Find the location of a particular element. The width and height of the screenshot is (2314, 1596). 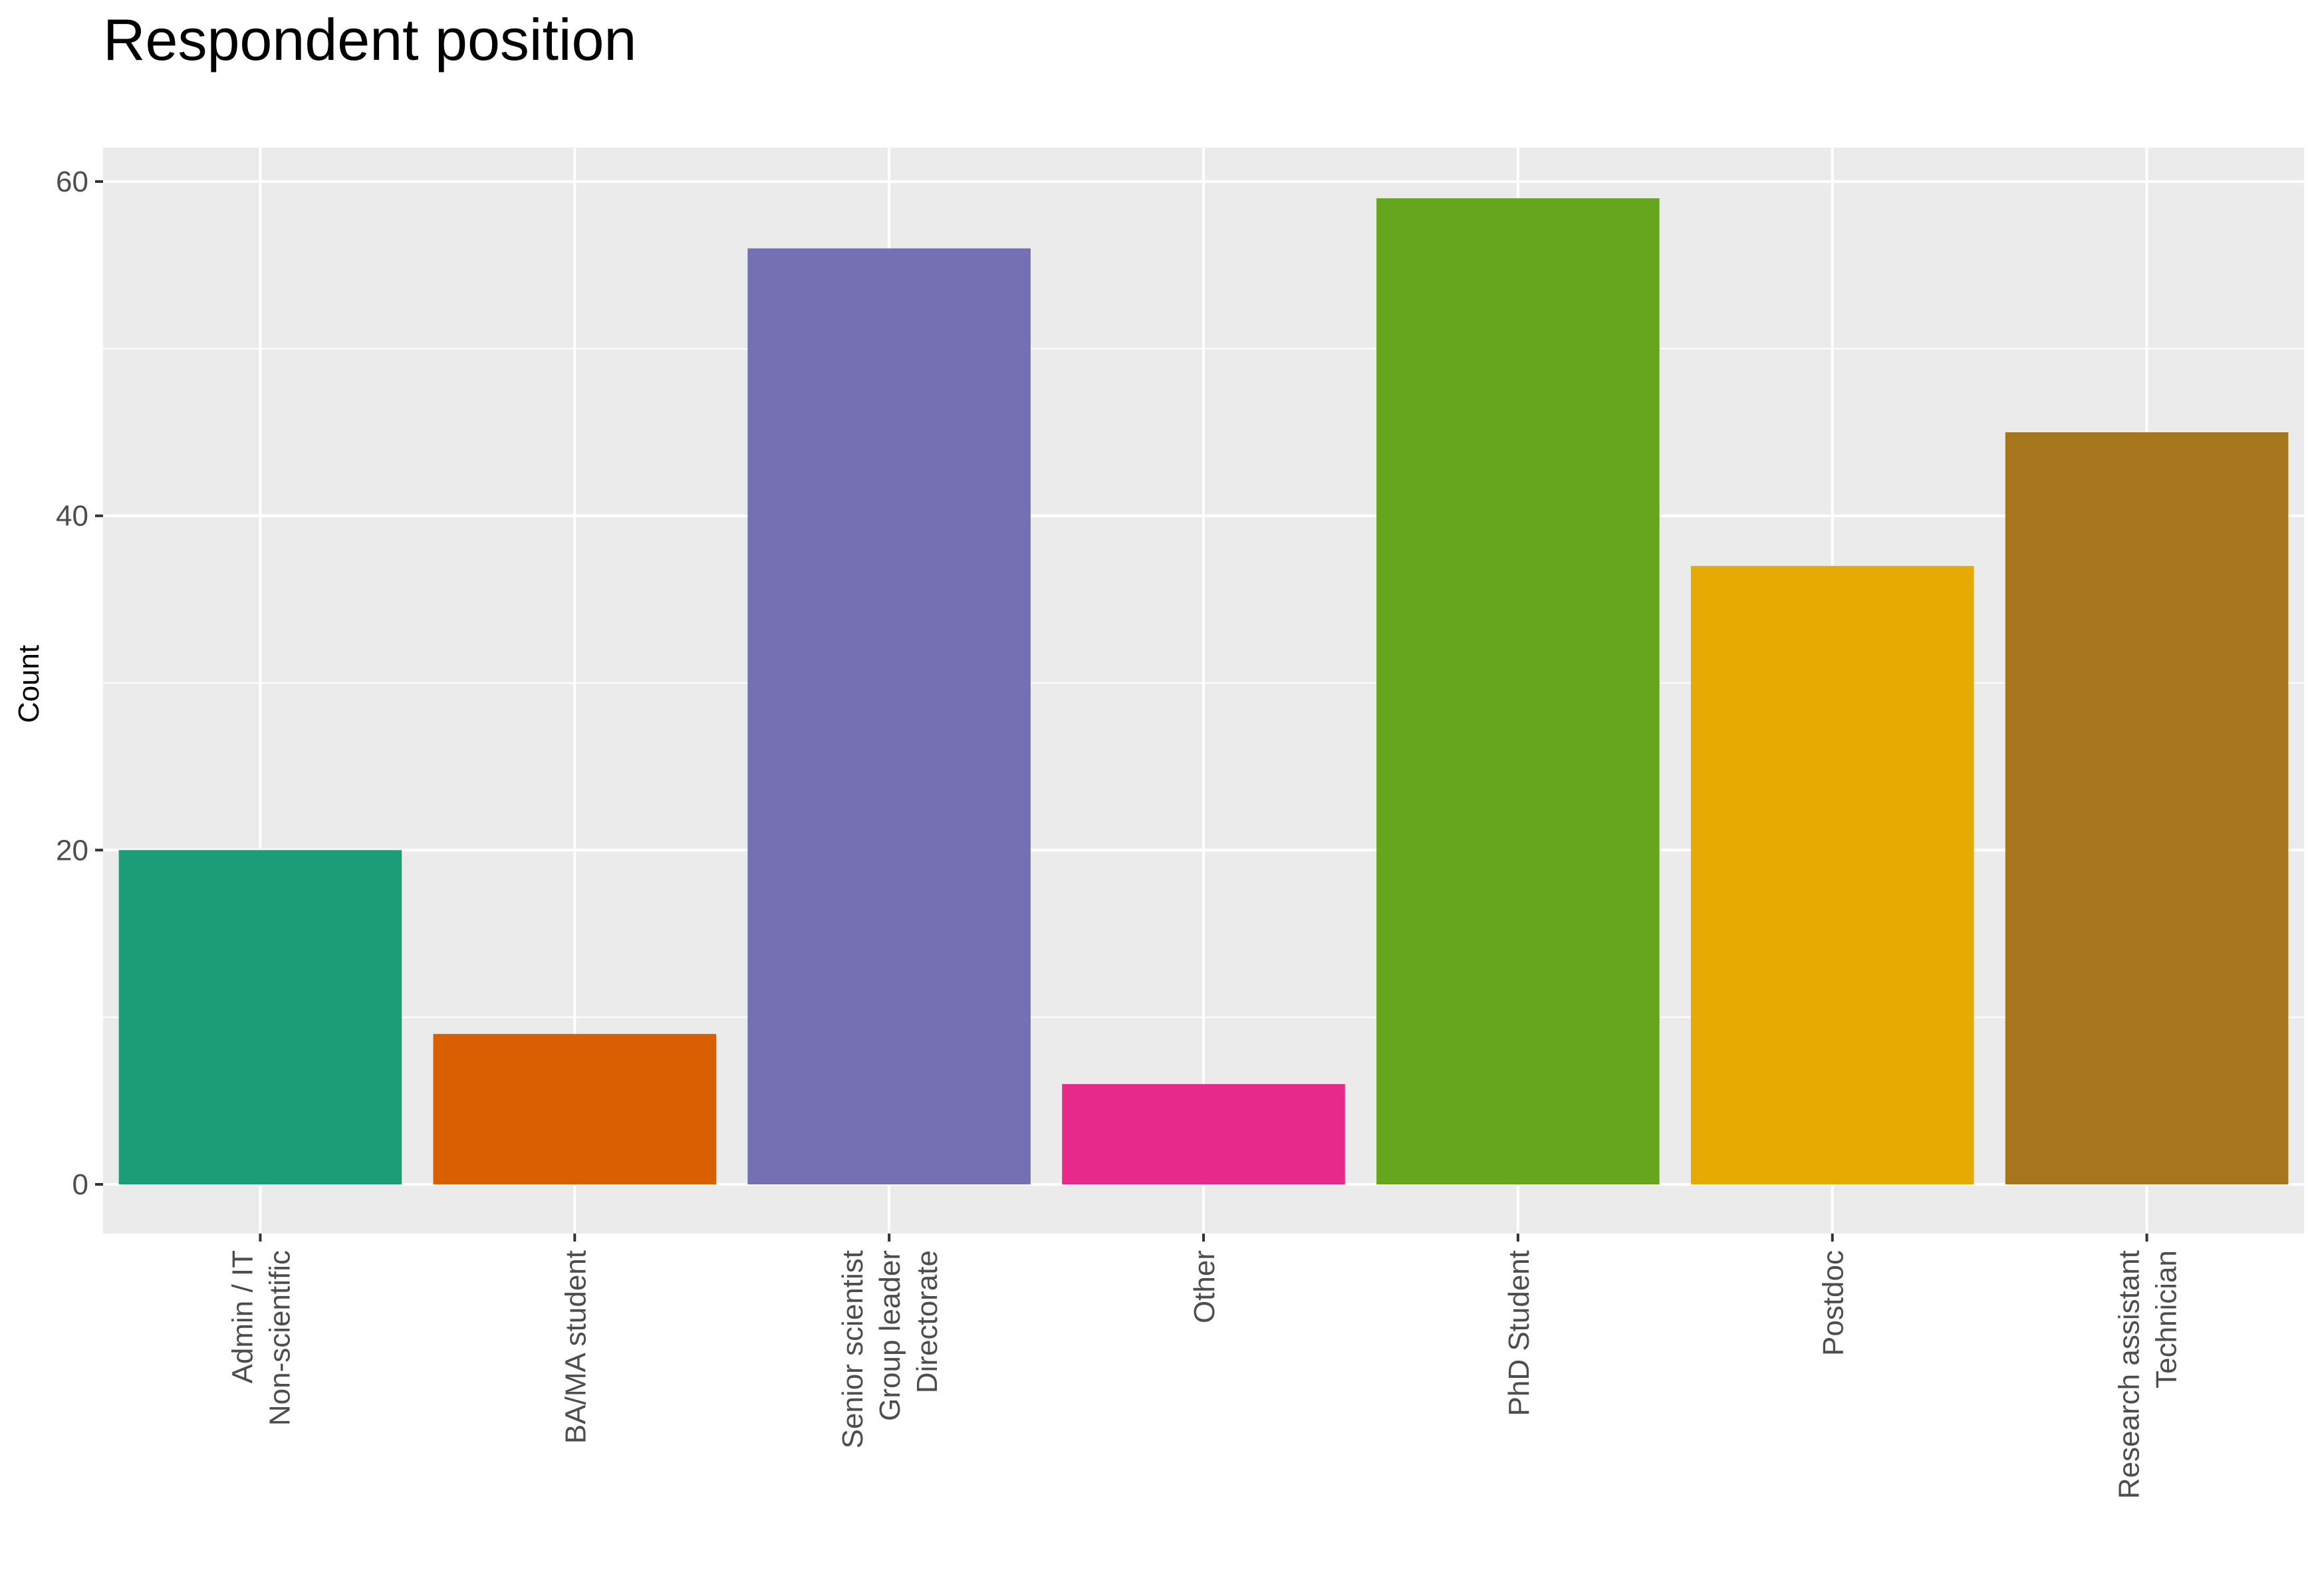

x-tick-label: PhD Student is located at coordinates (1519, 1333).